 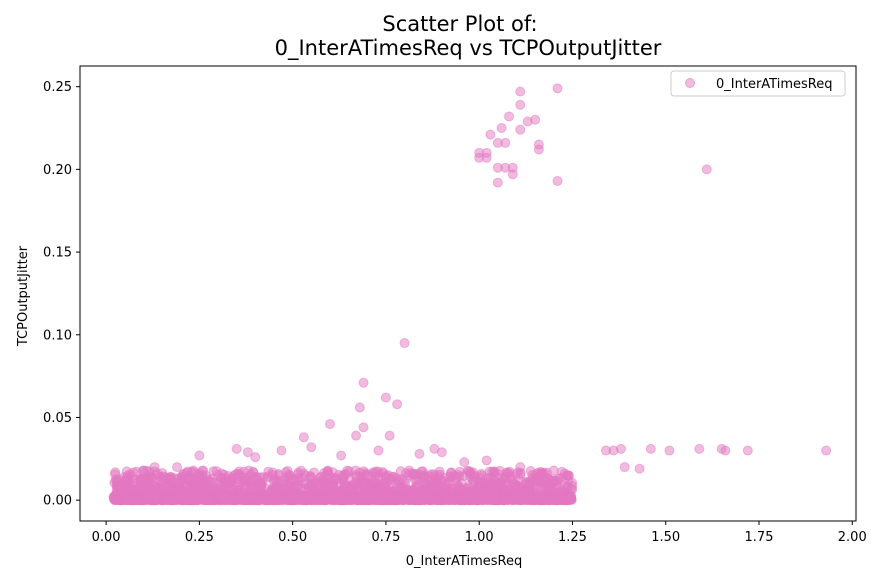 I want to click on y-tick-label: 0.25, so click(x=57, y=87).